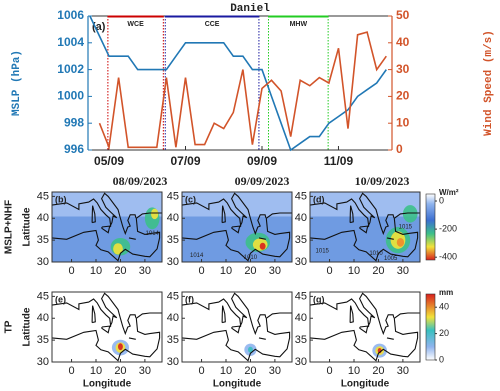 Image resolution: width=500 pixels, height=391 pixels. I want to click on event-label: CCE, so click(212, 24).